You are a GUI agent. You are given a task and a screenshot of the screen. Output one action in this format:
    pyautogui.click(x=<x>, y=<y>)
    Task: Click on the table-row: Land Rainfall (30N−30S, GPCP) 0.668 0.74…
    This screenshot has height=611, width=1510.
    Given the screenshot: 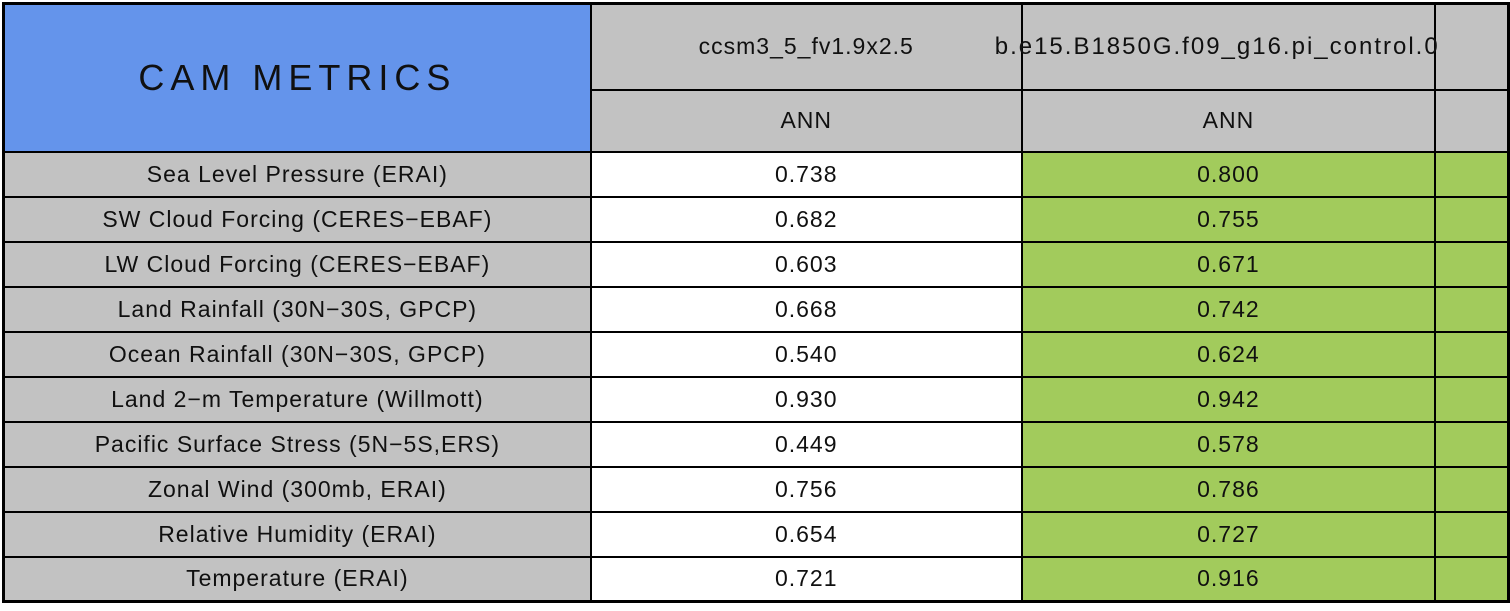 What is the action you would take?
    pyautogui.click(x=756, y=309)
    